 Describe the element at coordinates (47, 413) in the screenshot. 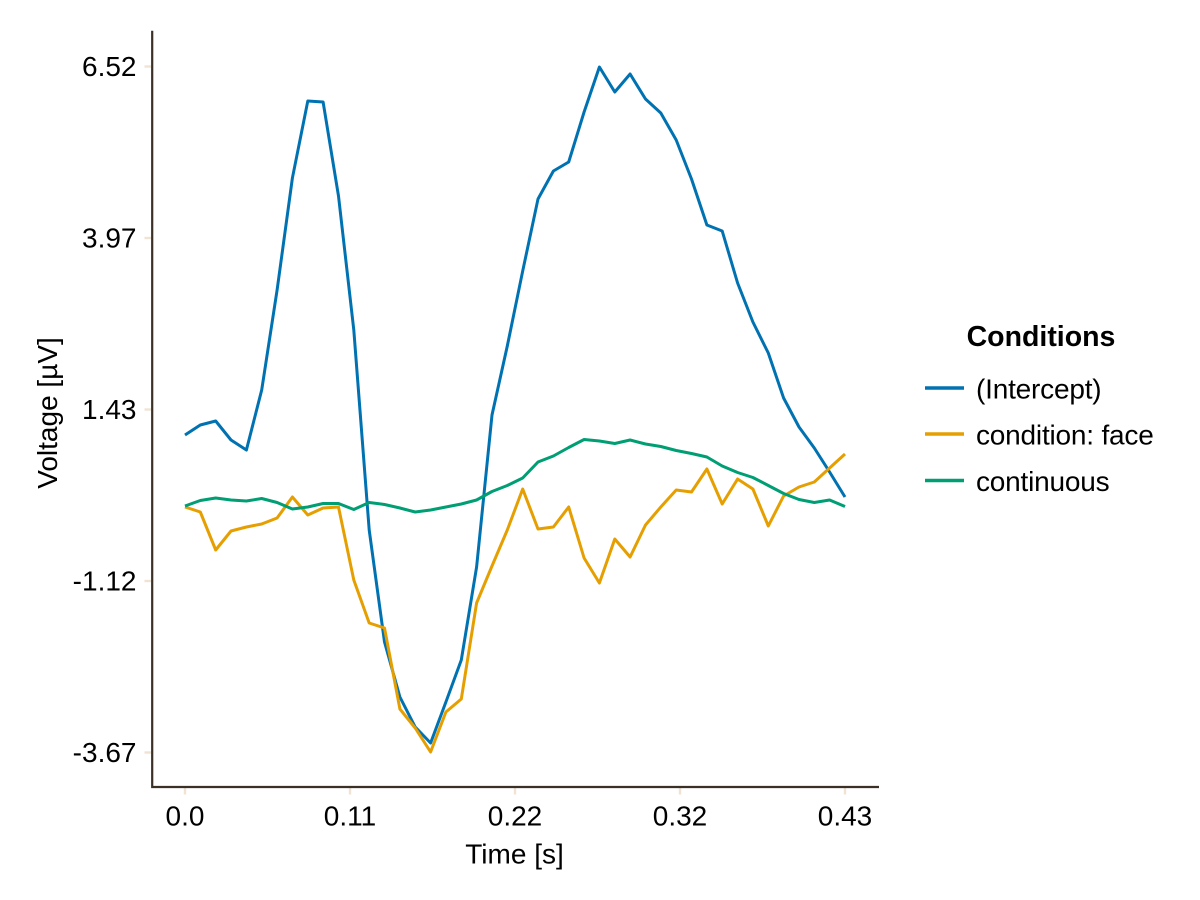

I see `svg-text: Voltage [µV]` at that location.